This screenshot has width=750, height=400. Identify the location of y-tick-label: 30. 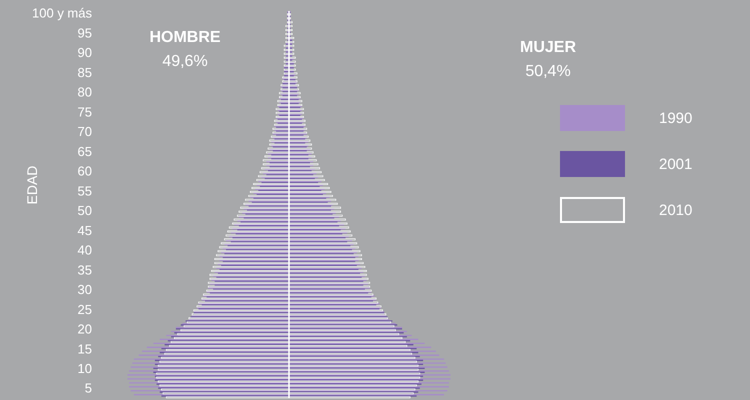
(85, 290).